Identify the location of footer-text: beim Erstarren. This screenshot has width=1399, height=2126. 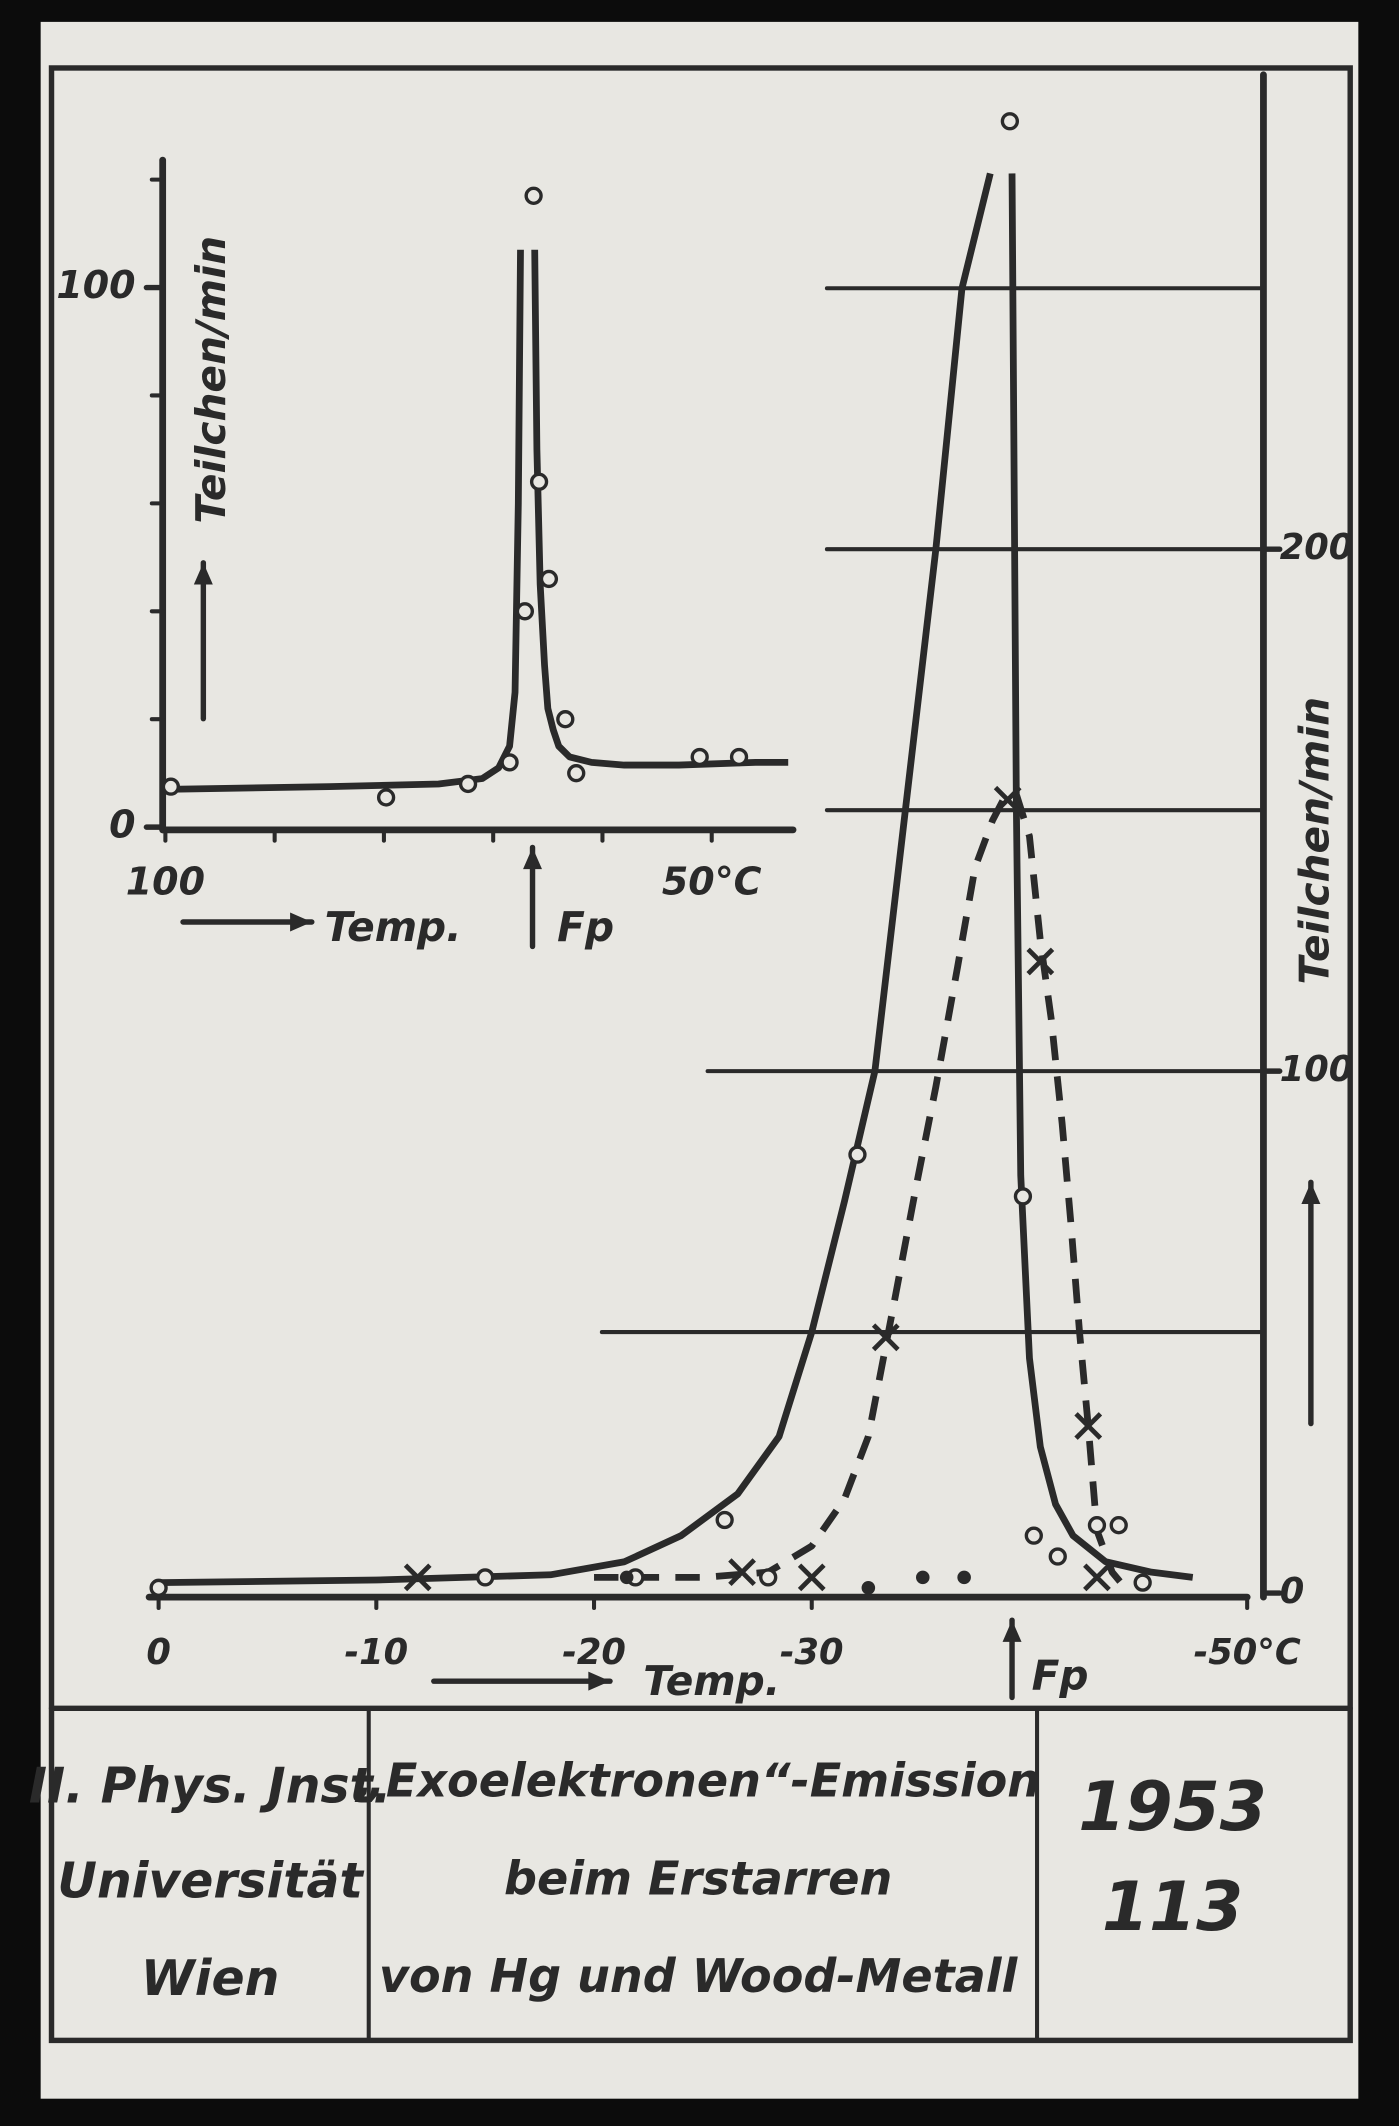
(698, 1878).